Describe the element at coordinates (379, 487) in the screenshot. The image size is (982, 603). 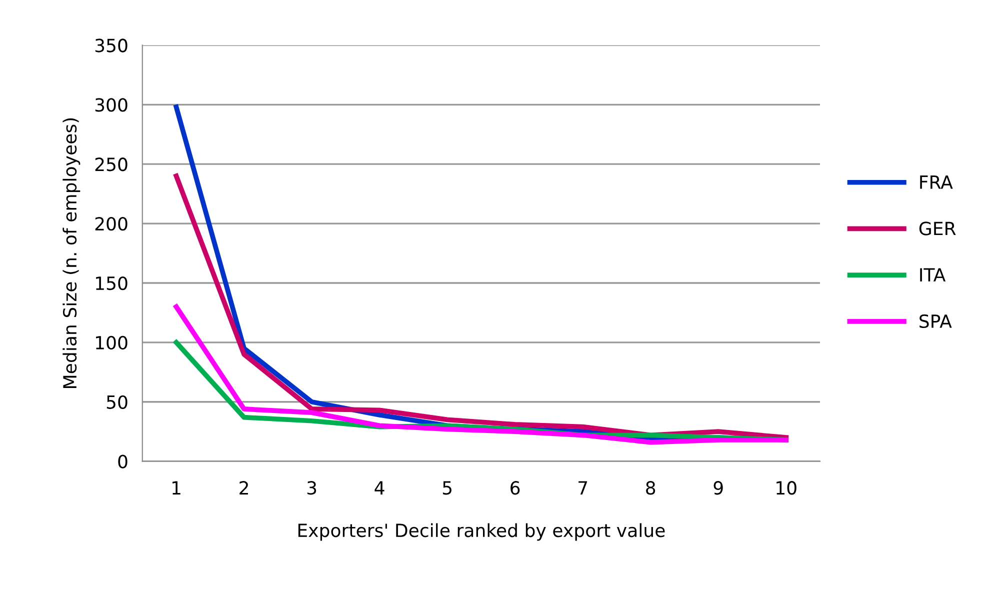
I see `x-tick-label: 4` at that location.